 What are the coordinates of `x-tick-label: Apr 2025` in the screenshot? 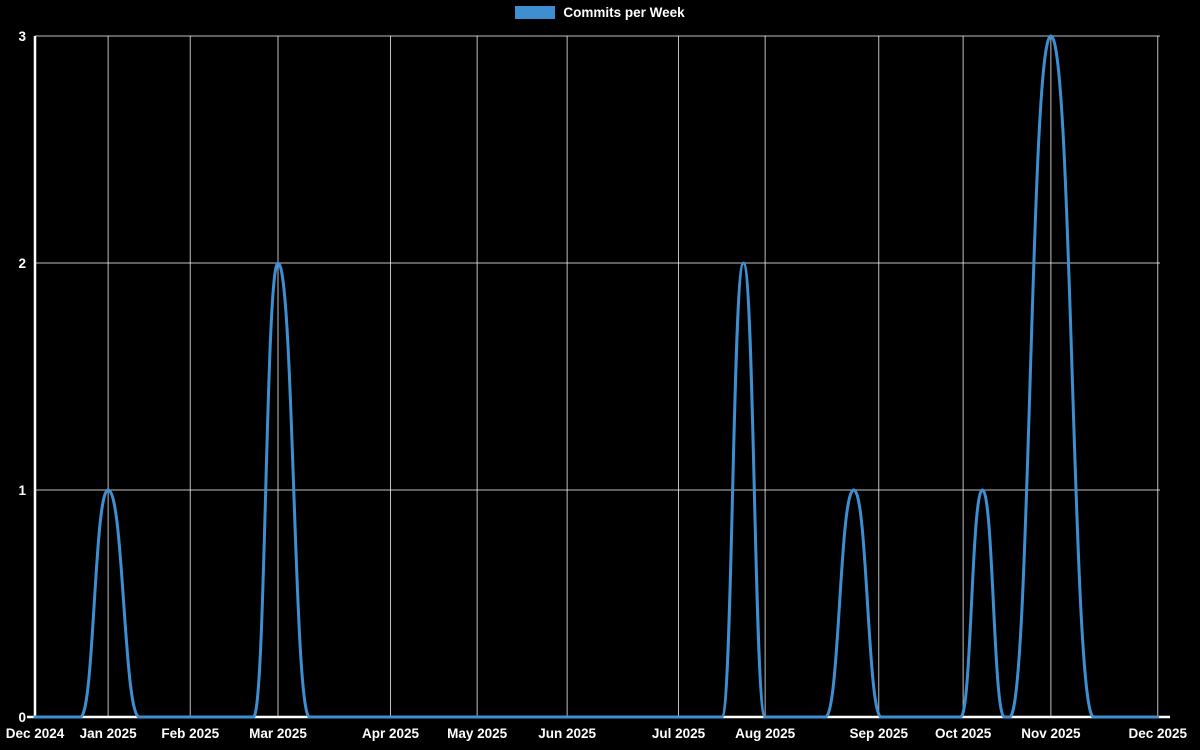 It's located at (391, 733).